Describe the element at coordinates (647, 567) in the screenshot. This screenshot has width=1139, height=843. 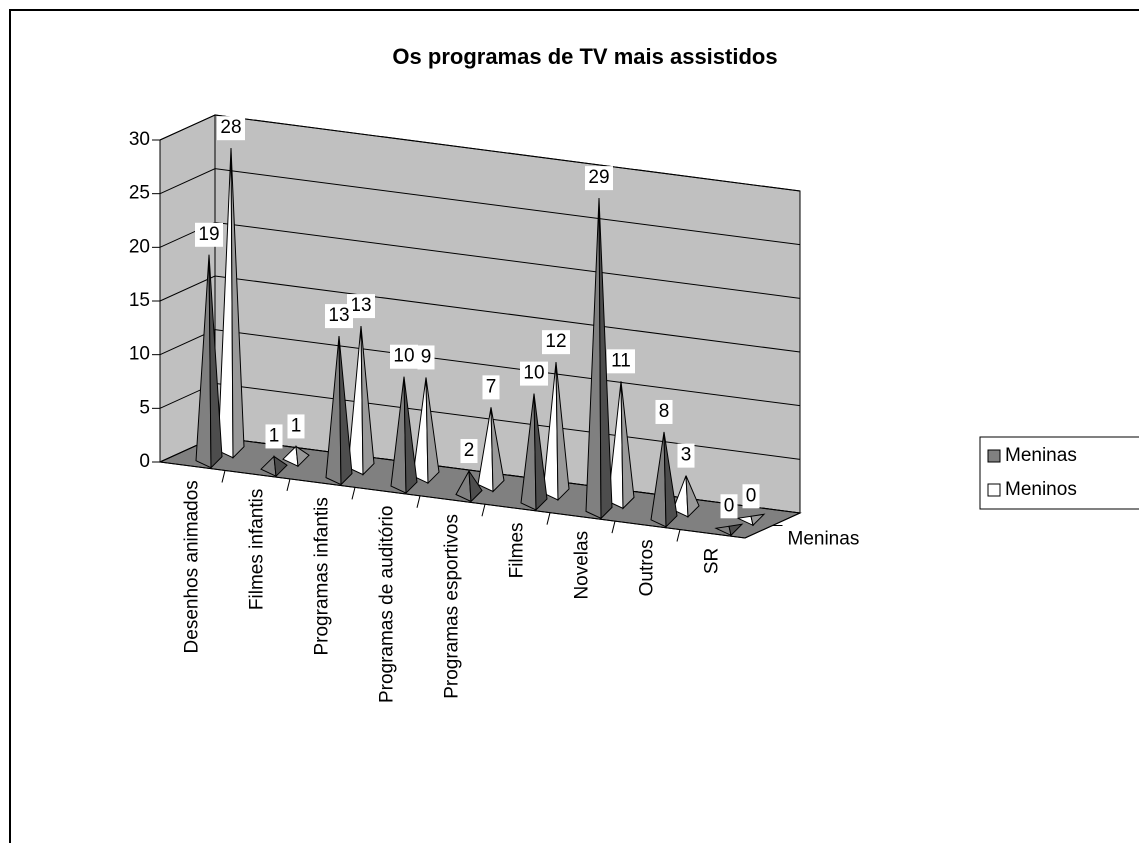
I see `x-tick-label: Outros` at that location.